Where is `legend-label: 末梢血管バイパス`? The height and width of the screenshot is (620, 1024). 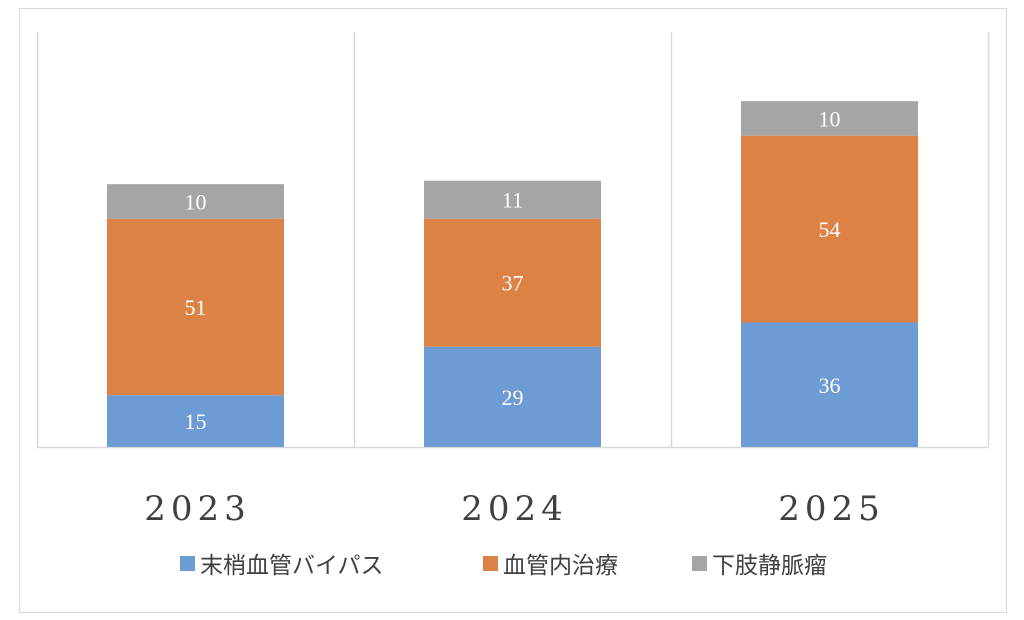 legend-label: 末梢血管バイパス is located at coordinates (292, 566).